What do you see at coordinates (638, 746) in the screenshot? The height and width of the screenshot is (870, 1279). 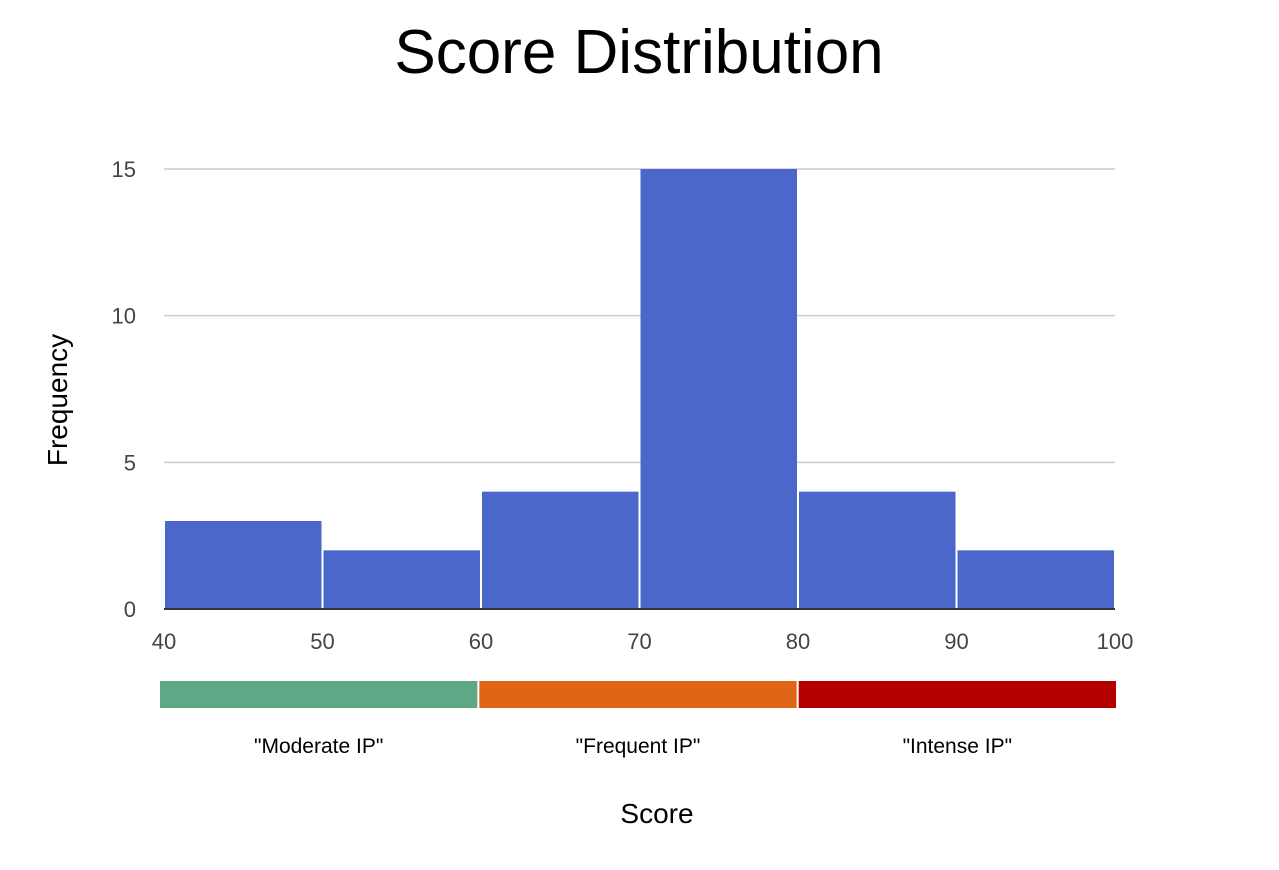 I see `band-label: "Frequent IP"` at bounding box center [638, 746].